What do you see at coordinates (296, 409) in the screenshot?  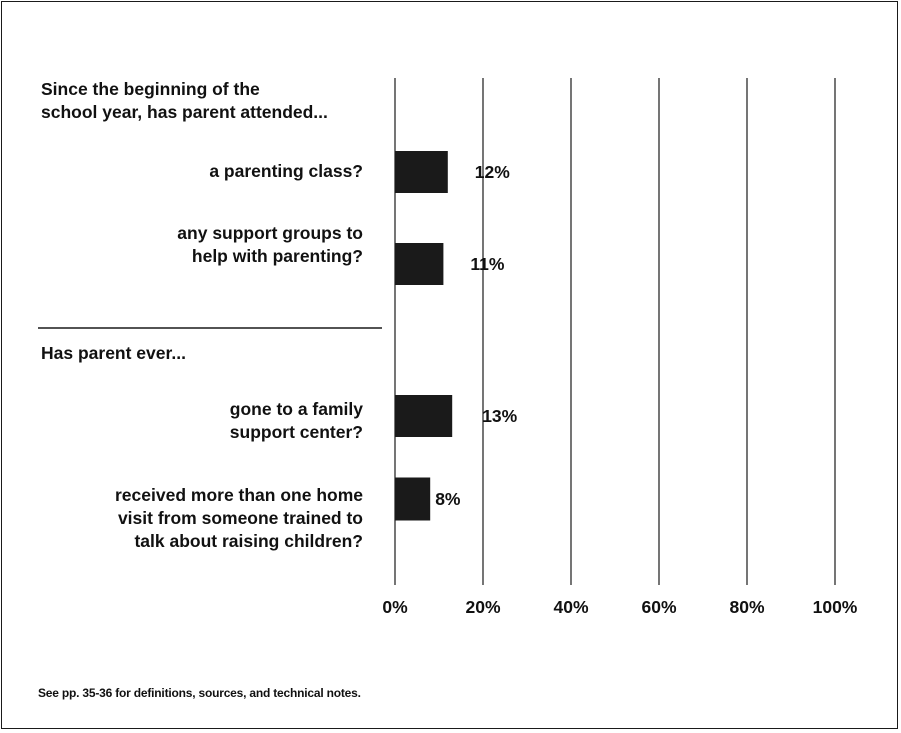 I see `item-label-line: gone to a family` at bounding box center [296, 409].